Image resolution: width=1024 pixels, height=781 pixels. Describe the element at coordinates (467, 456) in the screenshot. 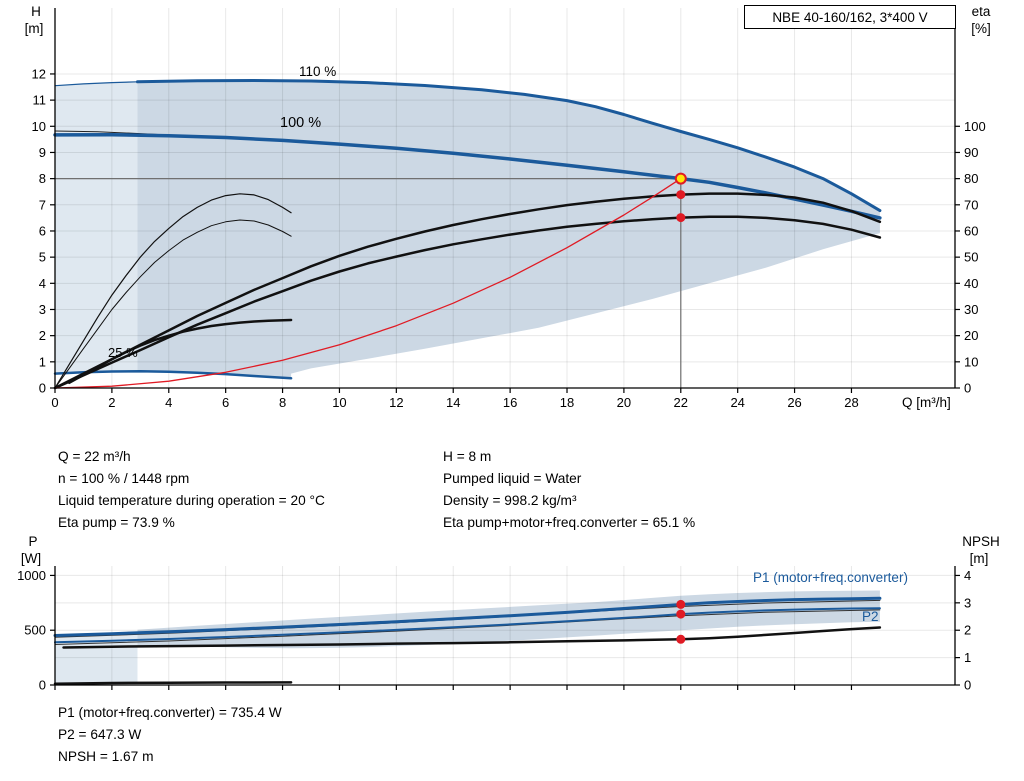

I see `info-line-head: H = 8 m` at that location.